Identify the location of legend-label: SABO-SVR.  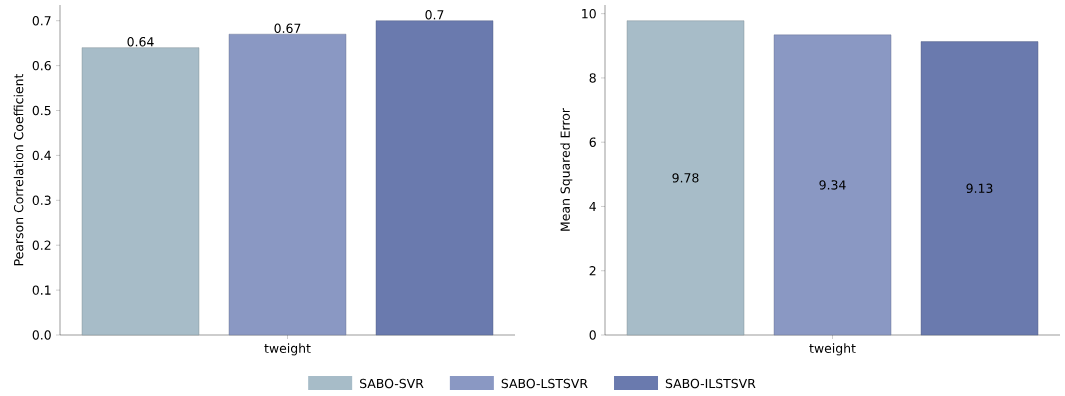
(392, 383).